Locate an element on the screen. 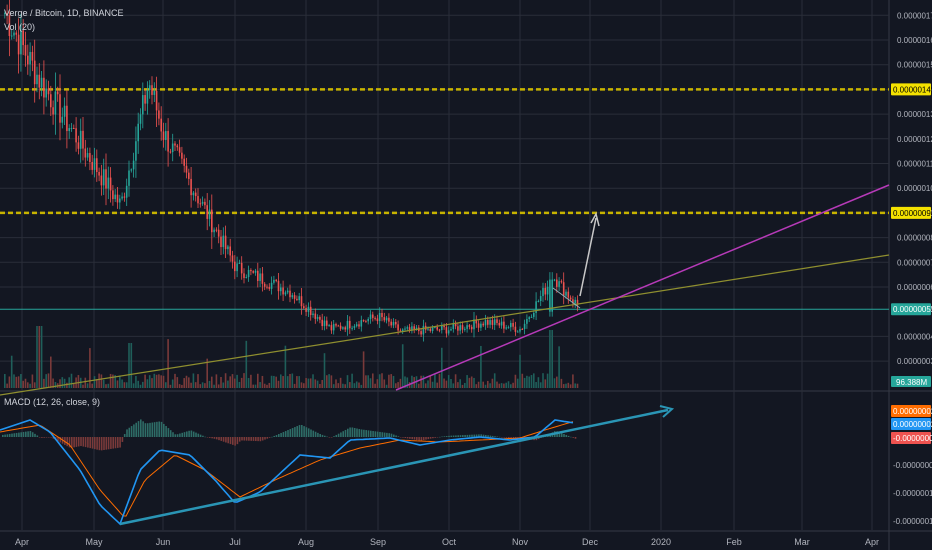 This screenshot has width=932, height=550. macd-uptrendline is located at coordinates (394, 467).